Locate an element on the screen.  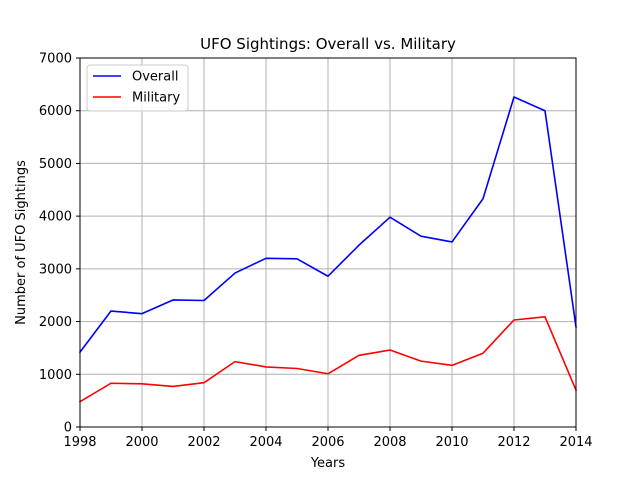
legend-label-overall: Overall is located at coordinates (155, 77).